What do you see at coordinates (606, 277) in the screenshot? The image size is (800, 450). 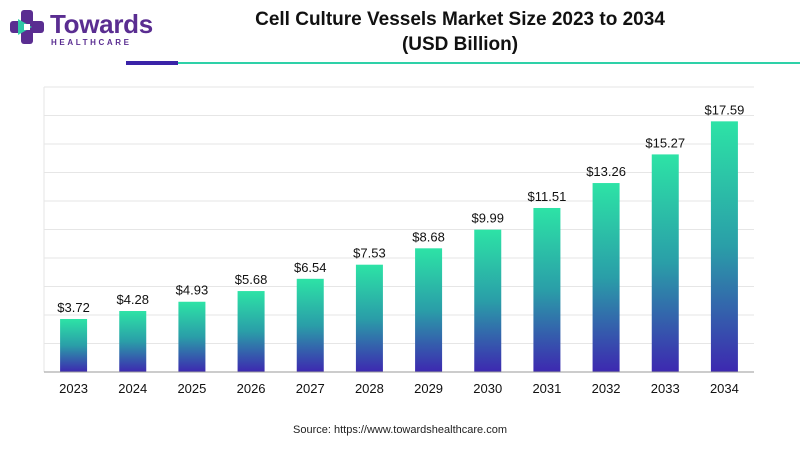 I see `bar-2032` at bounding box center [606, 277].